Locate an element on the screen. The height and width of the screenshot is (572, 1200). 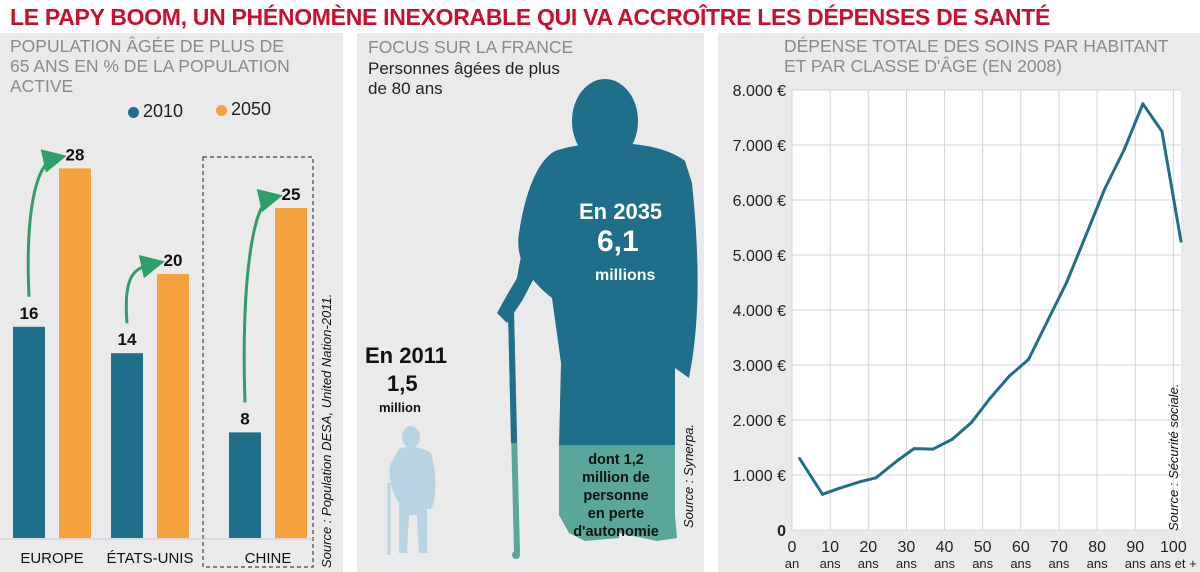
category-label-1: ÉTATS-UNIS is located at coordinates (150, 558).